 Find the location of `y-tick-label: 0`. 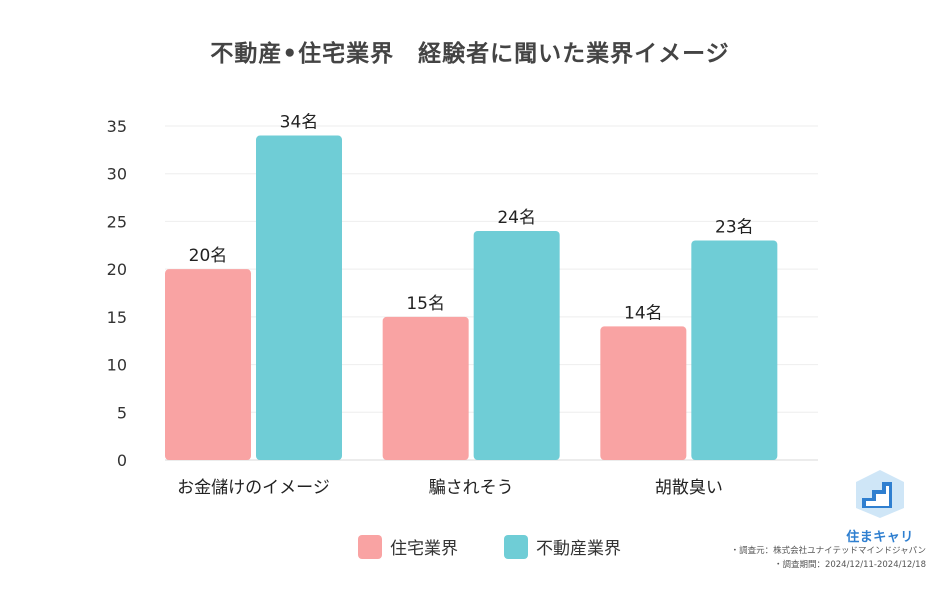

y-tick-label: 0 is located at coordinates (122, 460).